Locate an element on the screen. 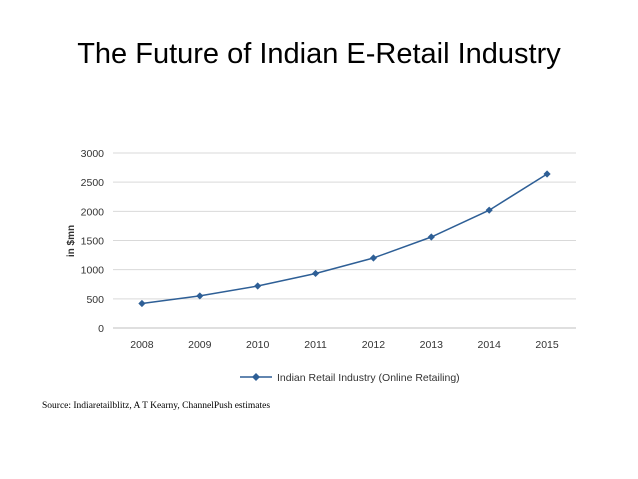 This screenshot has height=479, width=638. x-tick-label: 2015 is located at coordinates (547, 345).